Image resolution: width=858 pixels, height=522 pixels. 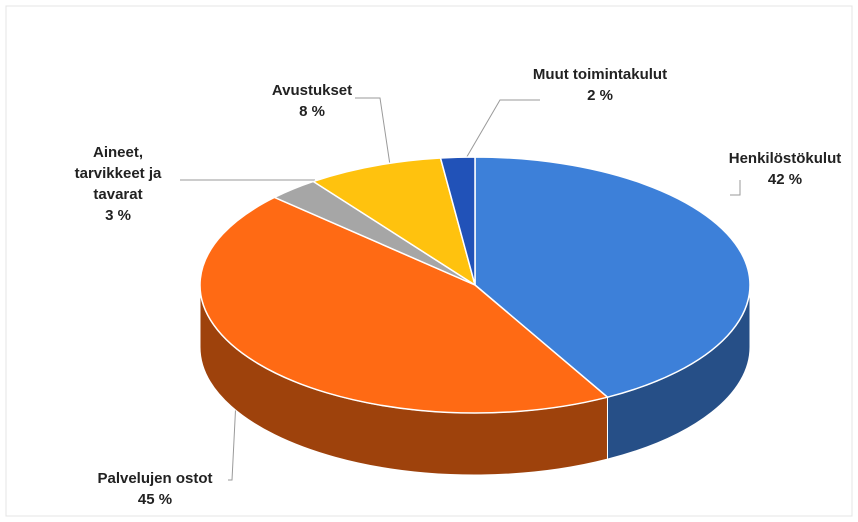 I want to click on value-label: 3 %, so click(x=118, y=215).